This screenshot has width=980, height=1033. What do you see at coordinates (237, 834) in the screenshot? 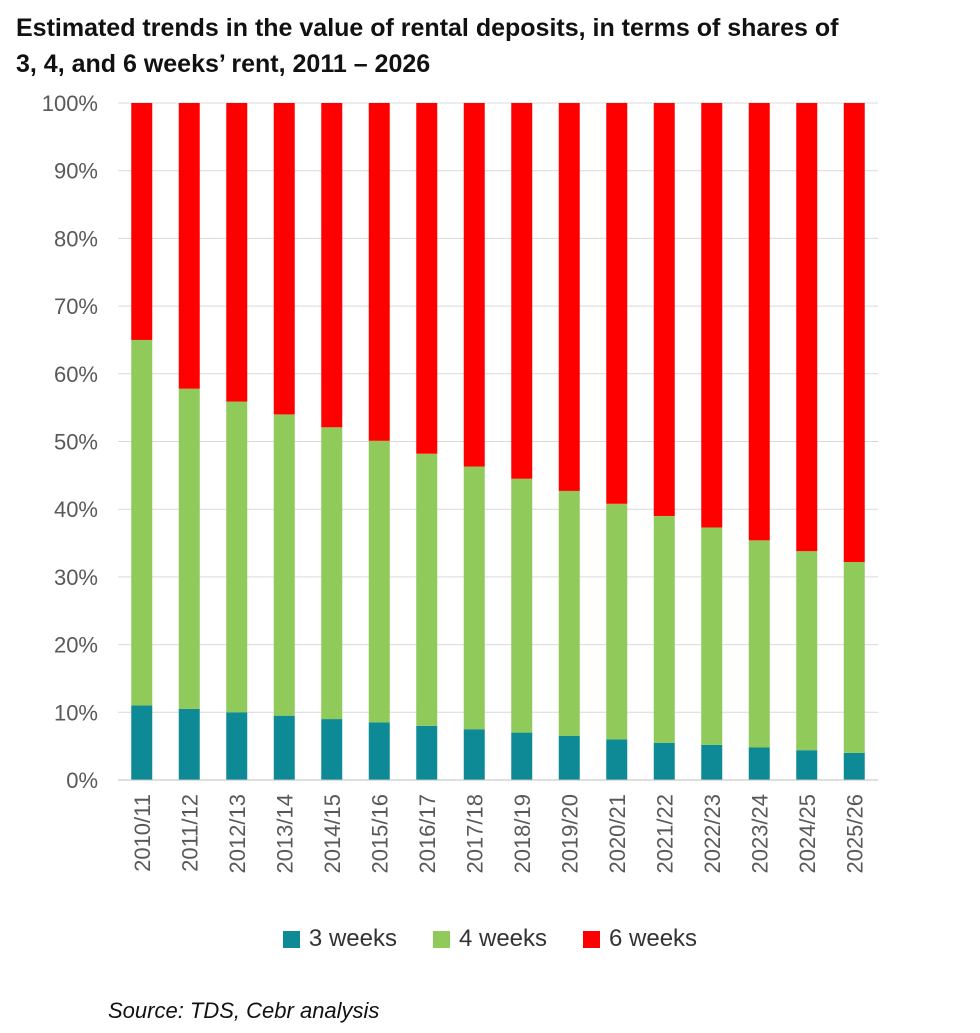
I see `x-tick-label: 2012/13` at bounding box center [237, 834].